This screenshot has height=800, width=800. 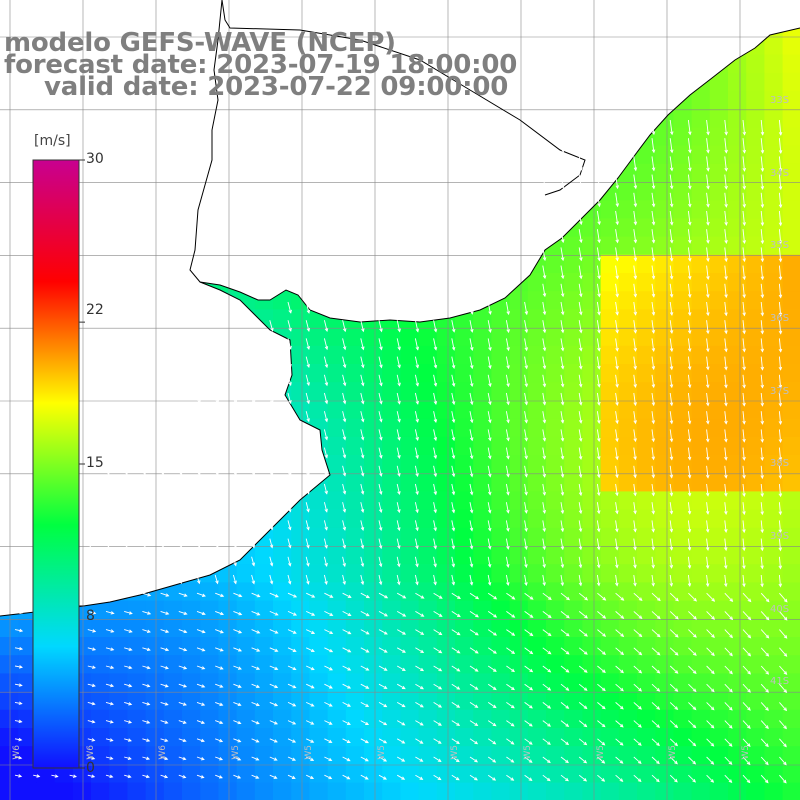 I want to click on colorbar-gradient, so click(x=56, y=464).